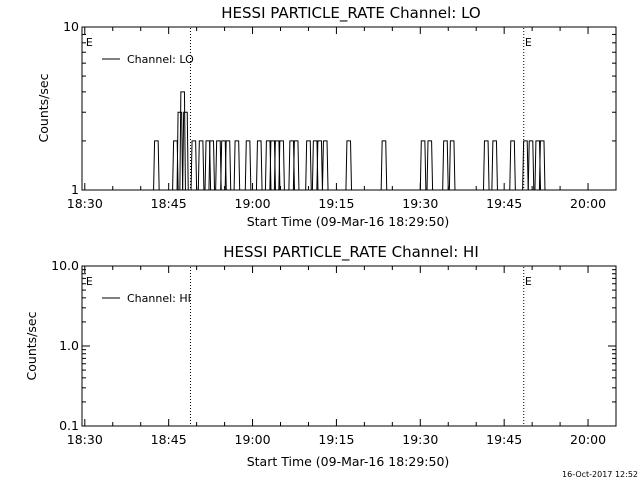 The height and width of the screenshot is (484, 640). Describe the element at coordinates (336, 203) in the screenshot. I see `x-tick-label-lo: 19:15` at that location.